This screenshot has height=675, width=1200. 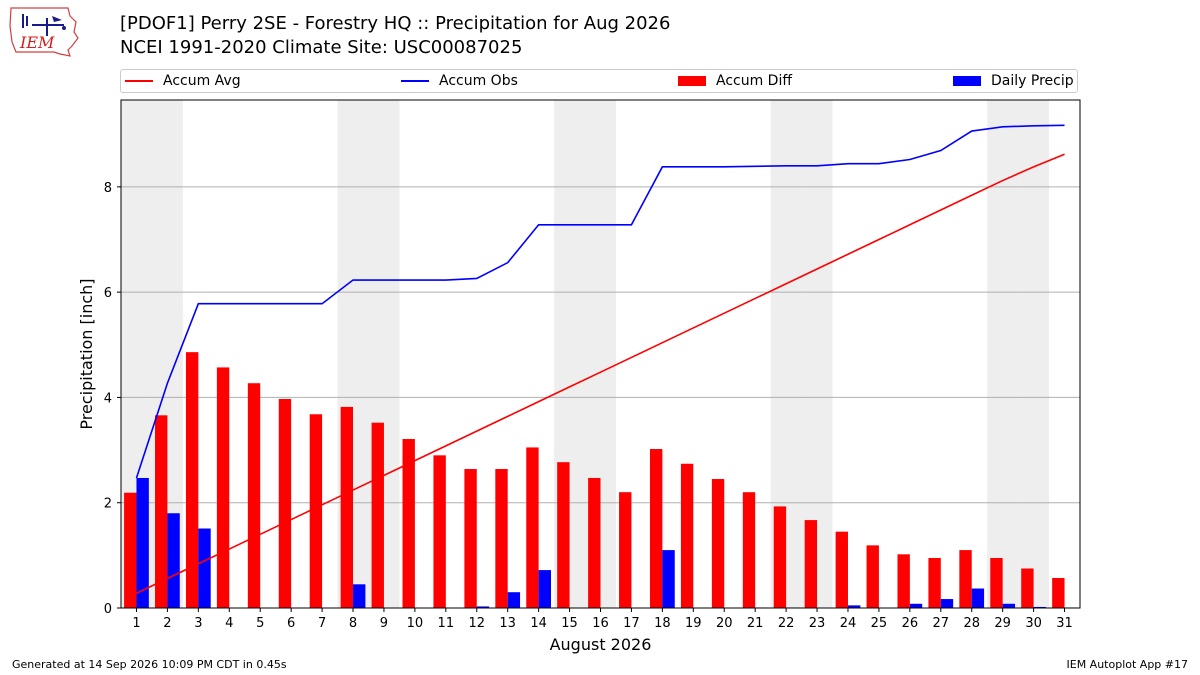 What do you see at coordinates (476, 623) in the screenshot?
I see `x-tick-label-12: 12` at bounding box center [476, 623].